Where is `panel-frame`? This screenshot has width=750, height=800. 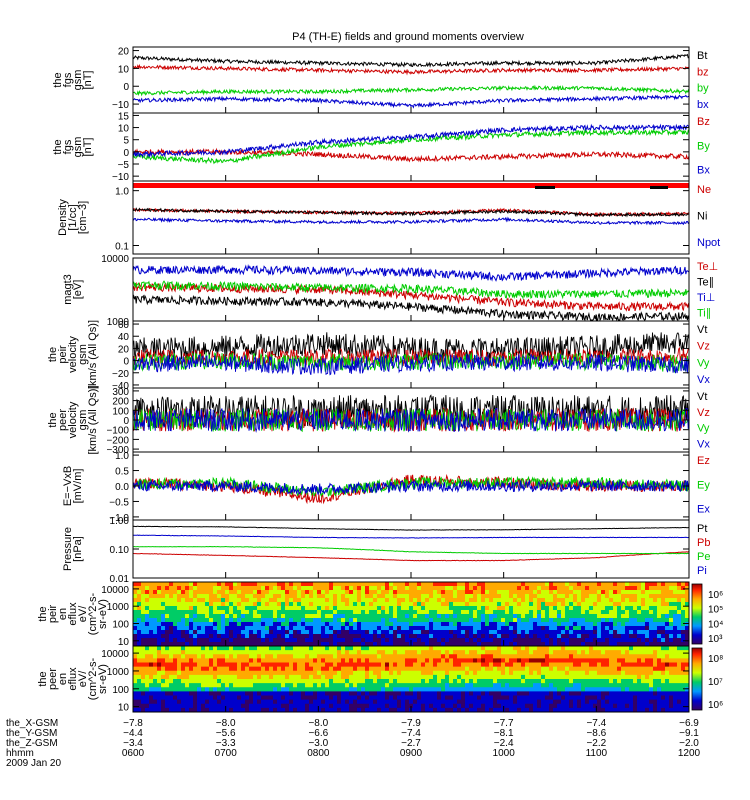
panel-frame is located at coordinates (411, 217).